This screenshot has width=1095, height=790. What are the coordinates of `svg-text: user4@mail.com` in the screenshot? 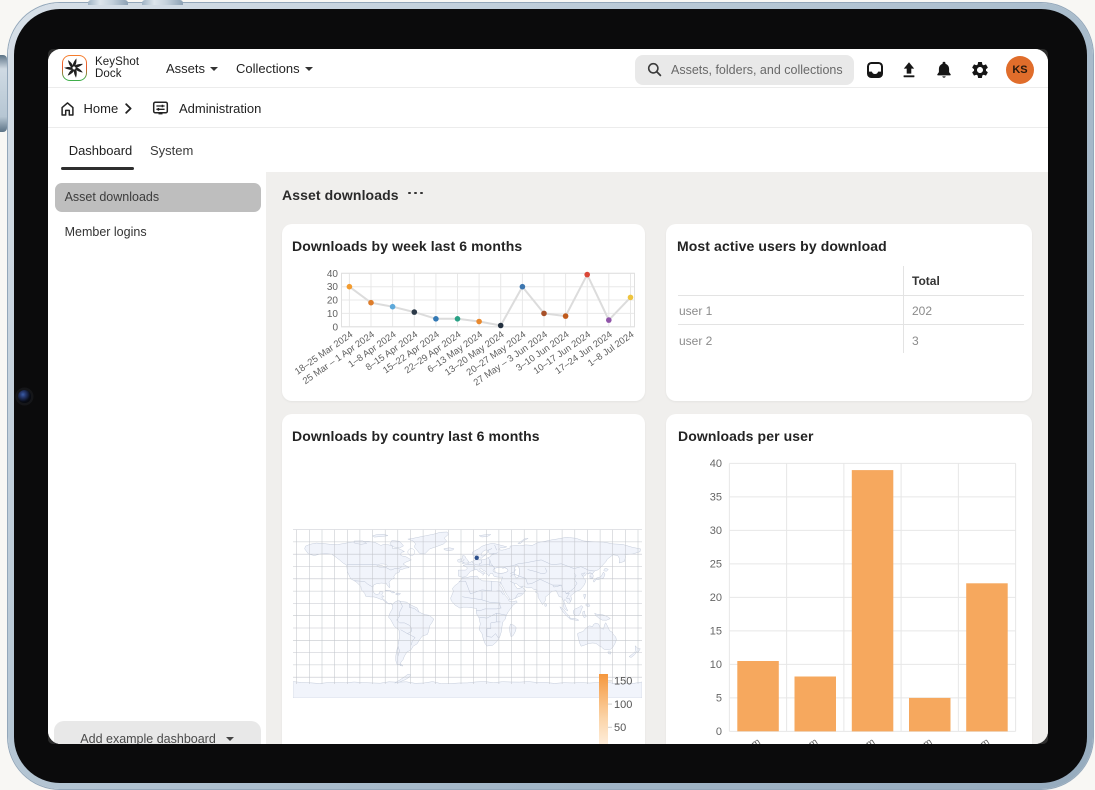 It's located at (899, 740).